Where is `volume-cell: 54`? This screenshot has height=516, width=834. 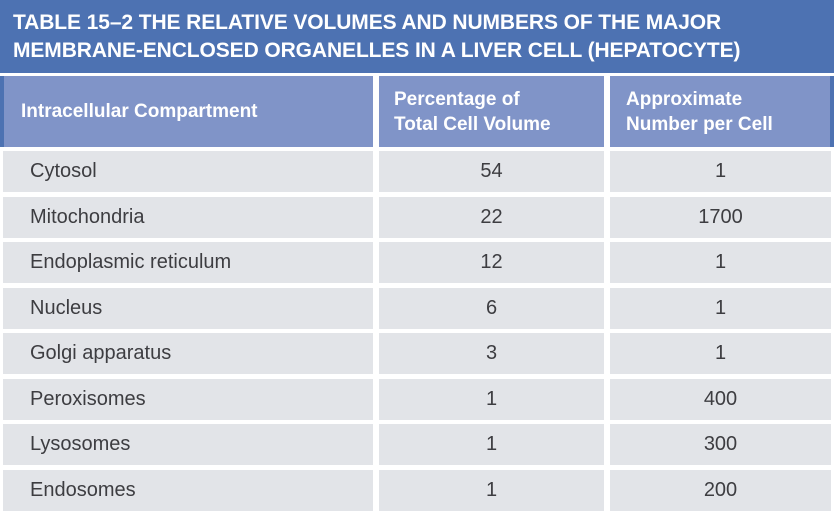 volume-cell: 54 is located at coordinates (491, 171).